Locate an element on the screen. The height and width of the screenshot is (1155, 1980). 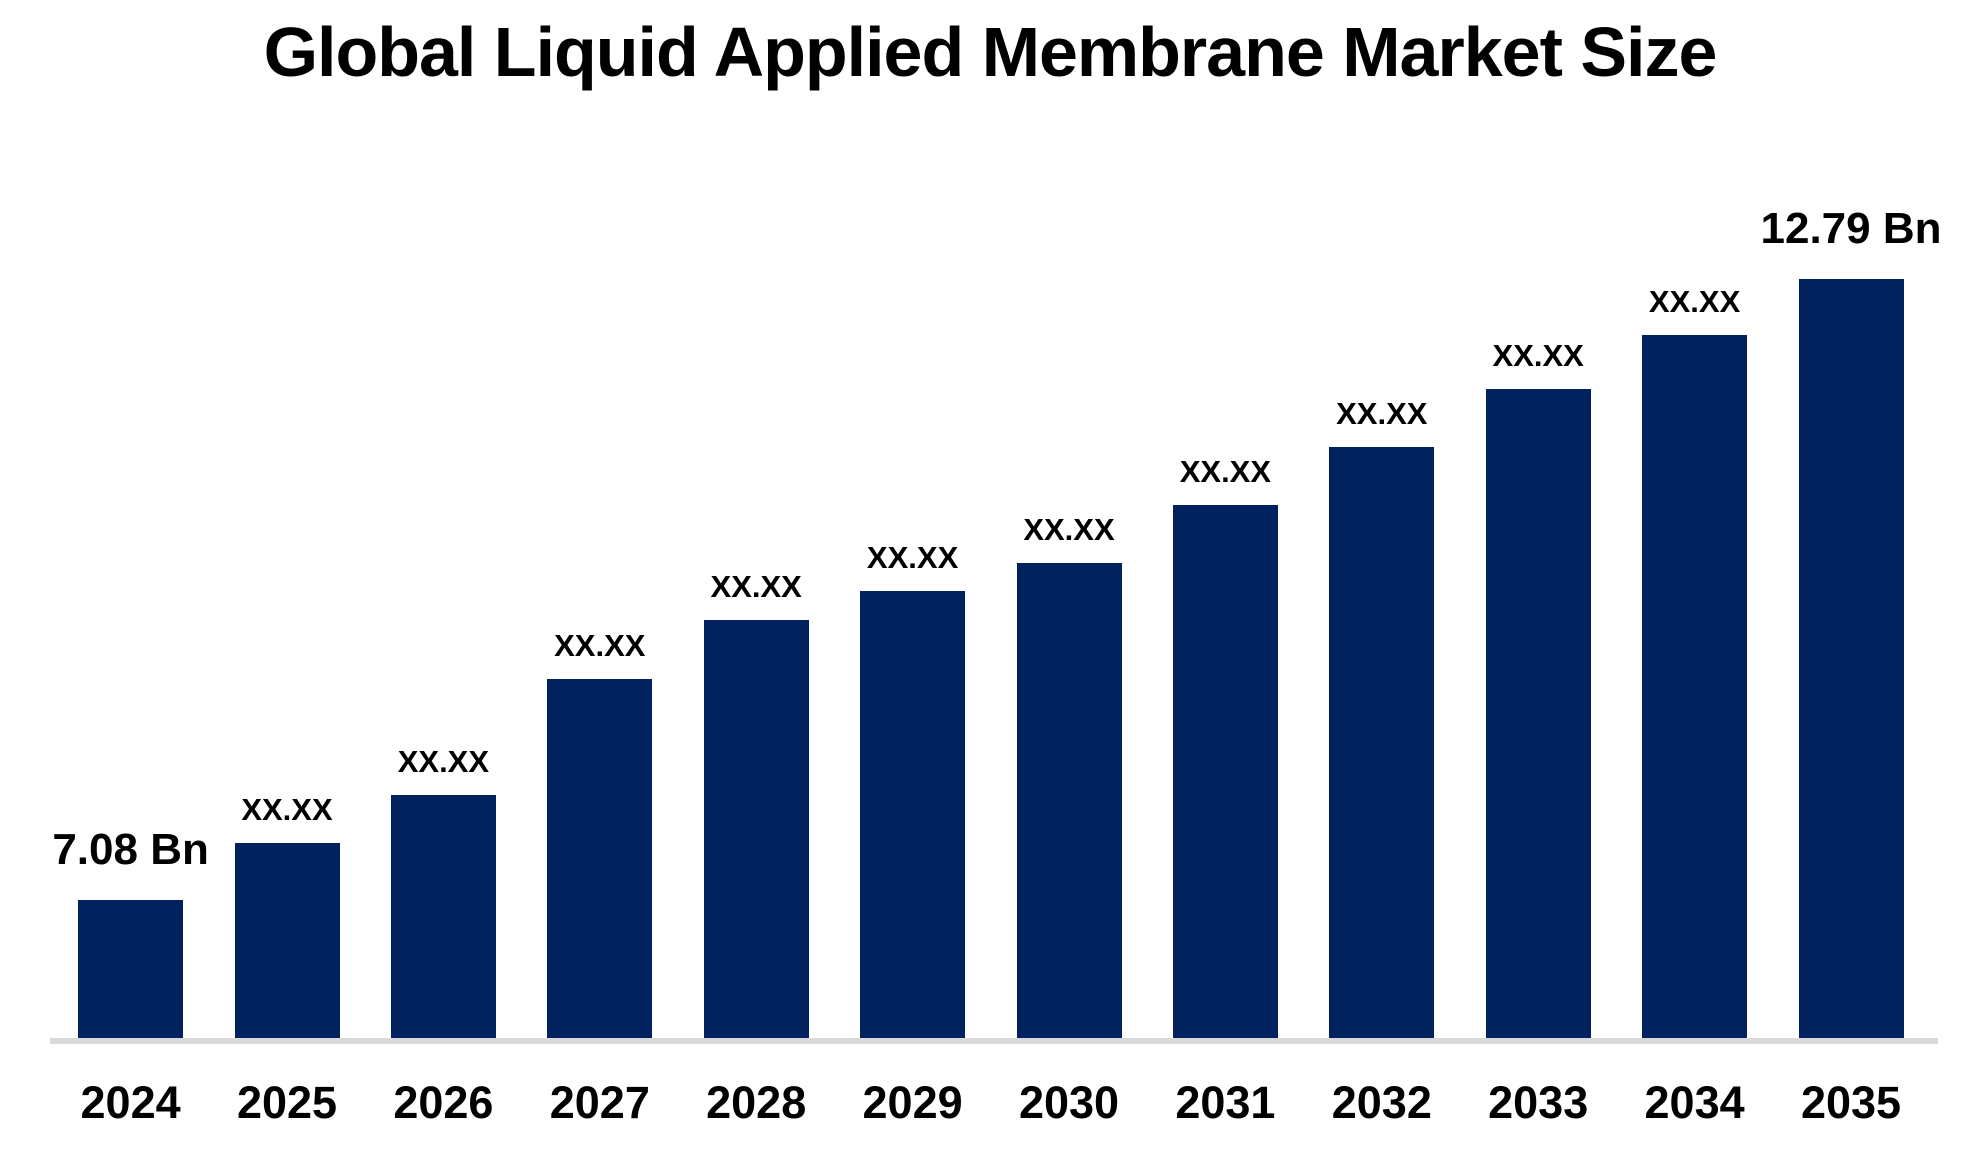
value-label-2027: XX.XX is located at coordinates (600, 645).